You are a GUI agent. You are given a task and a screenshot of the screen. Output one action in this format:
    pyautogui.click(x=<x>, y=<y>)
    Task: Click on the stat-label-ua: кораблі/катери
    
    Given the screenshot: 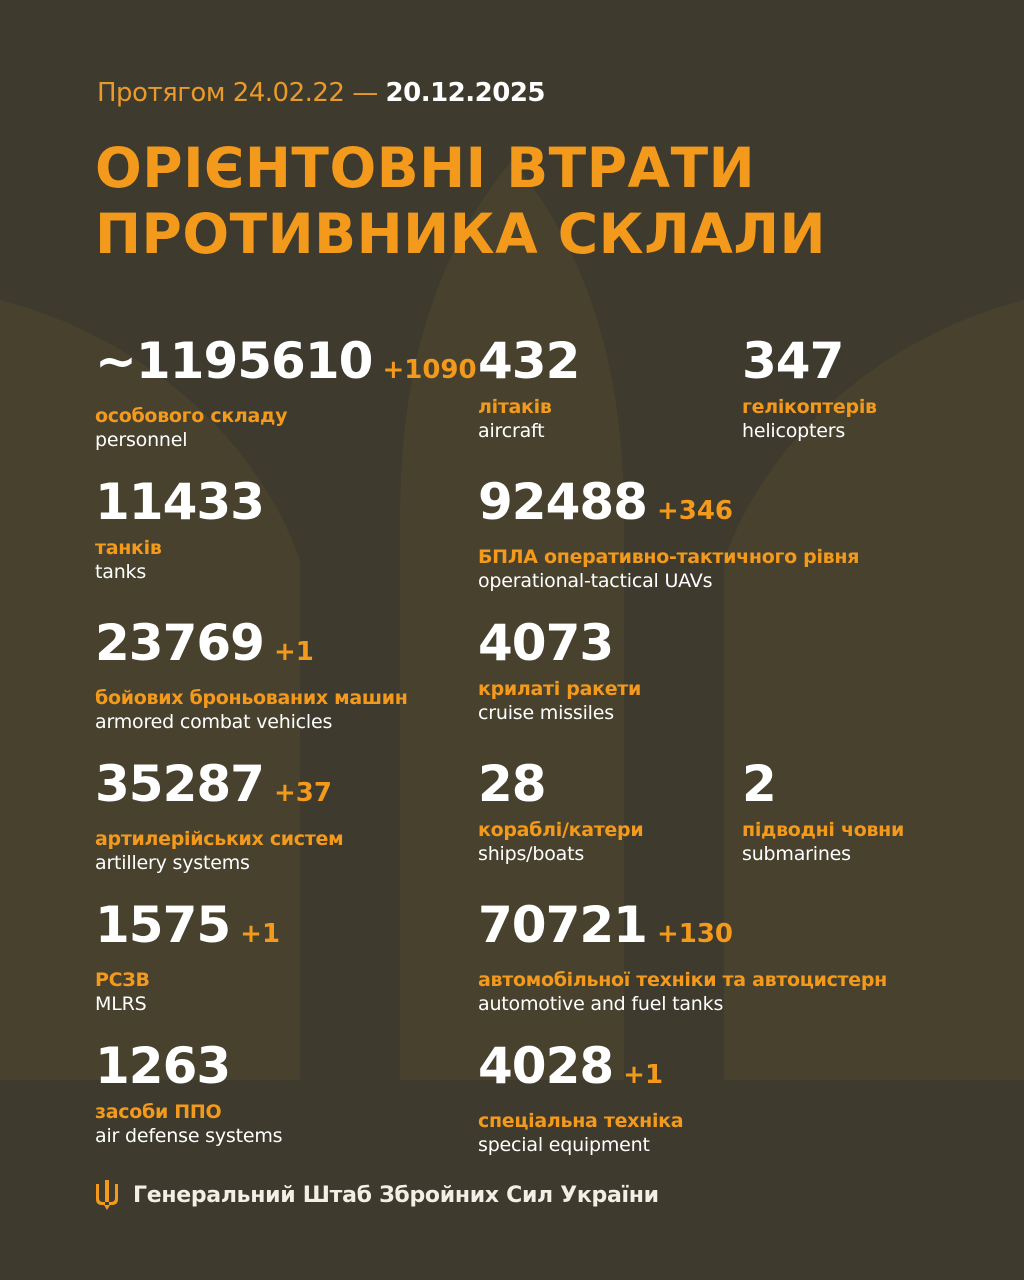 What is the action you would take?
    pyautogui.click(x=561, y=830)
    